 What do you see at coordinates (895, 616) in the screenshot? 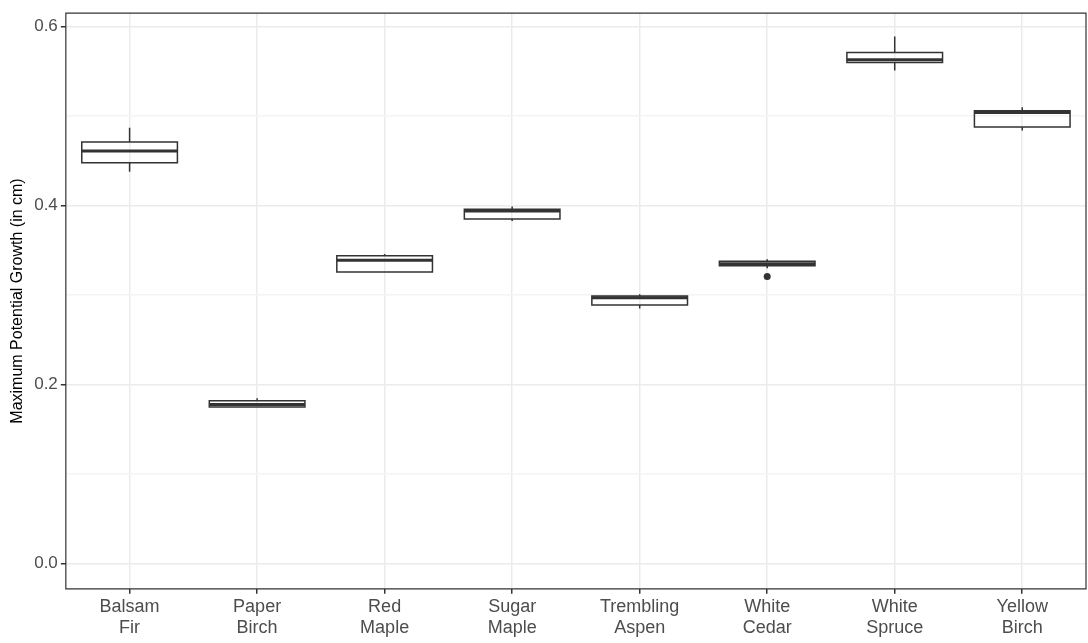
I see `x-tick-label: White Spruce` at bounding box center [895, 616].